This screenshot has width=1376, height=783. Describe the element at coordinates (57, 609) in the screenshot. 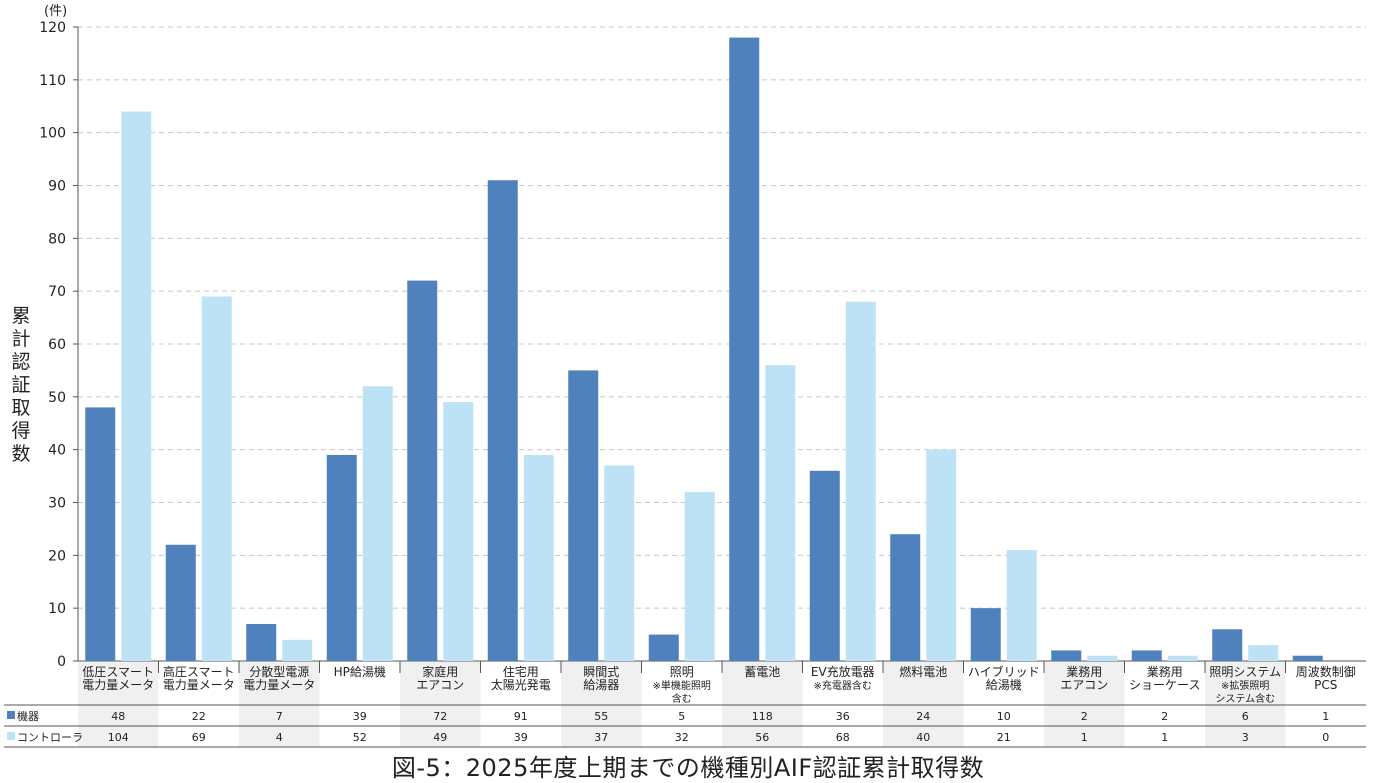

I see `y-tick-label: 10` at that location.